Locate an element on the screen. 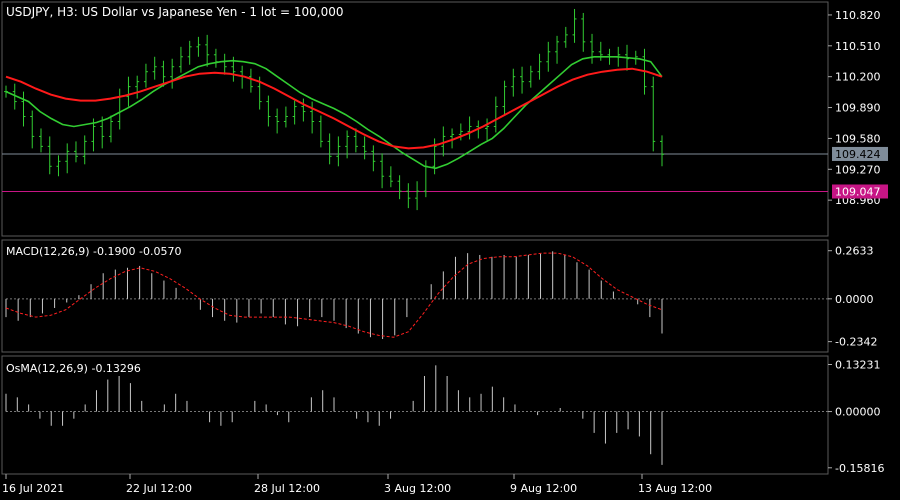 The width and height of the screenshot is (900, 500). price-line-label: 109.047 is located at coordinates (858, 191).